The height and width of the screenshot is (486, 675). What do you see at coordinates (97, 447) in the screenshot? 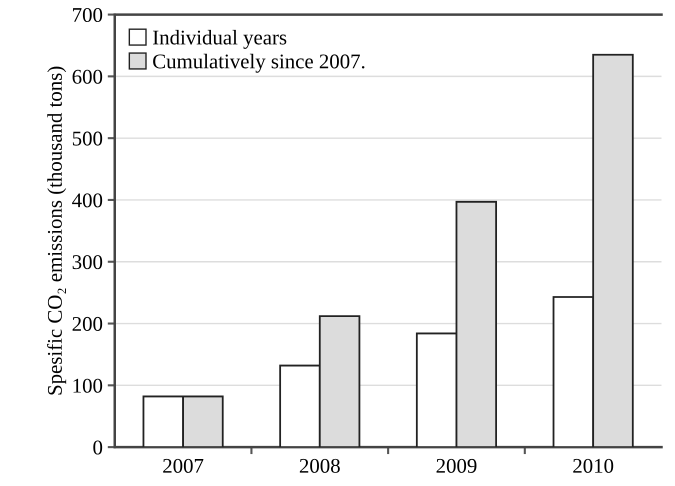
I see `y-tick-label: 0` at bounding box center [97, 447].